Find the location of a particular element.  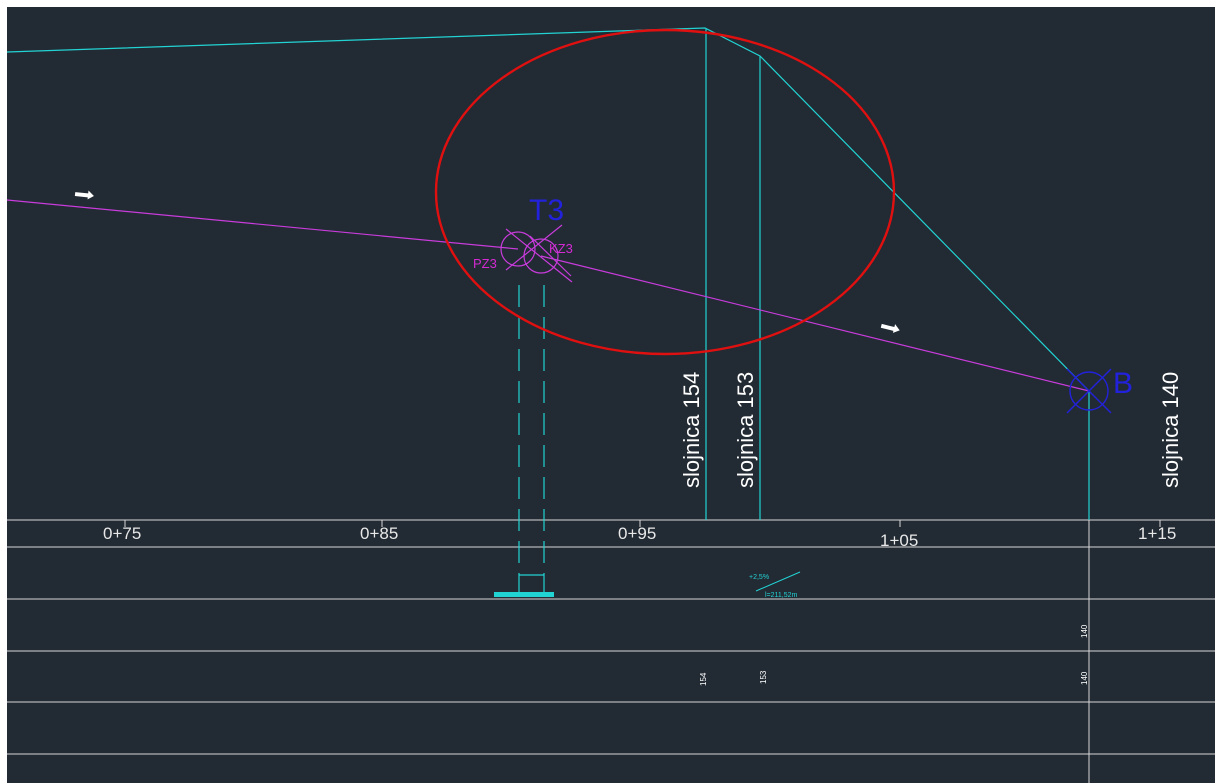

node-t3-label: T3 is located at coordinates (546, 210).